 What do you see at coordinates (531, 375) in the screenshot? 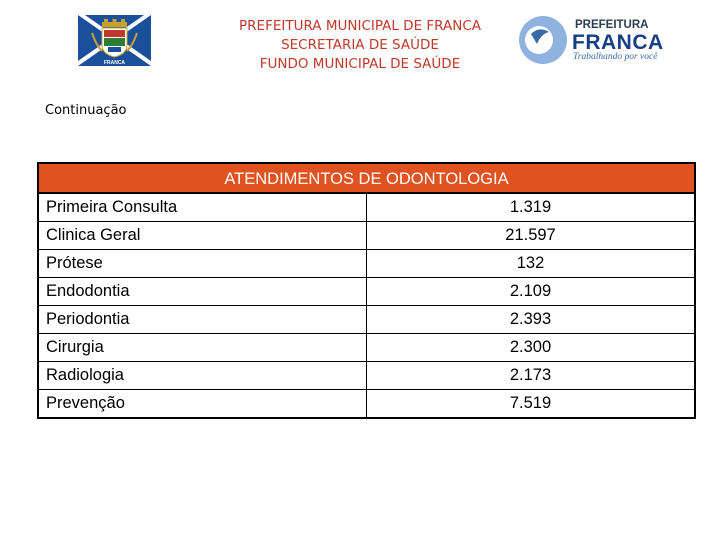
I see `row-value: 2.173` at bounding box center [531, 375].